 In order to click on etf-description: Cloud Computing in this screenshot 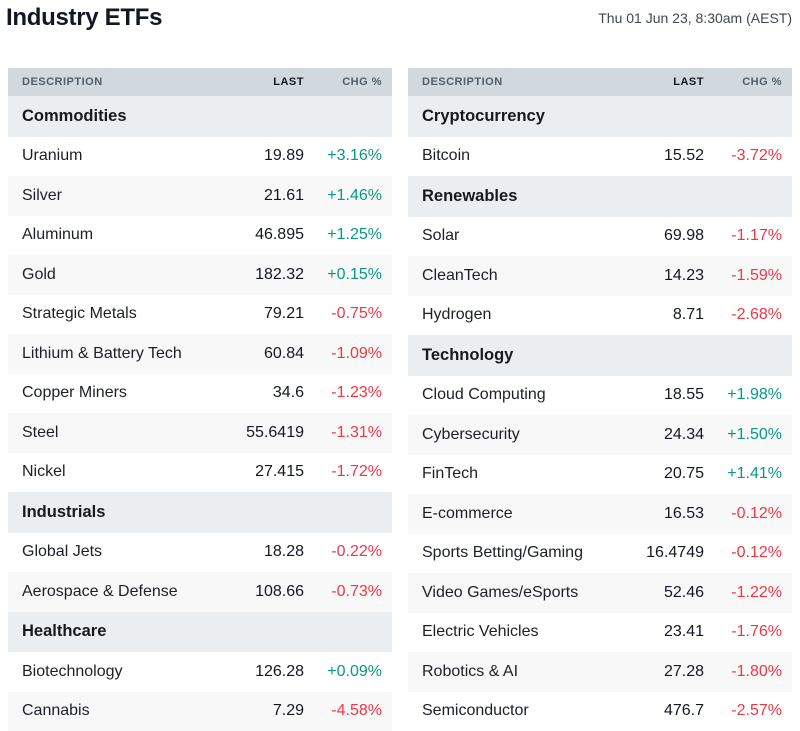, I will do `click(484, 395)`.